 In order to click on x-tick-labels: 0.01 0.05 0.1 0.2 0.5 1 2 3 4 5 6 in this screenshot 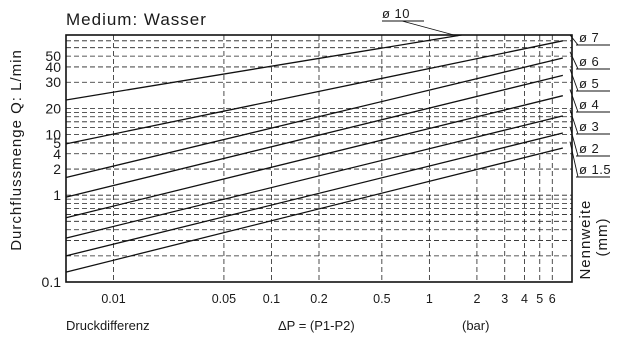, I will do `click(328, 299)`.